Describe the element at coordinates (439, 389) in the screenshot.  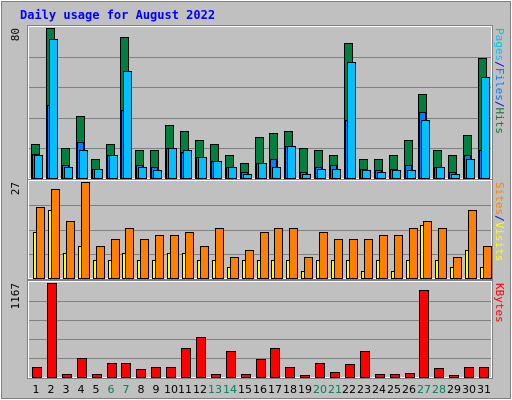
I see `x-tick-label-day-28: 28` at that location.